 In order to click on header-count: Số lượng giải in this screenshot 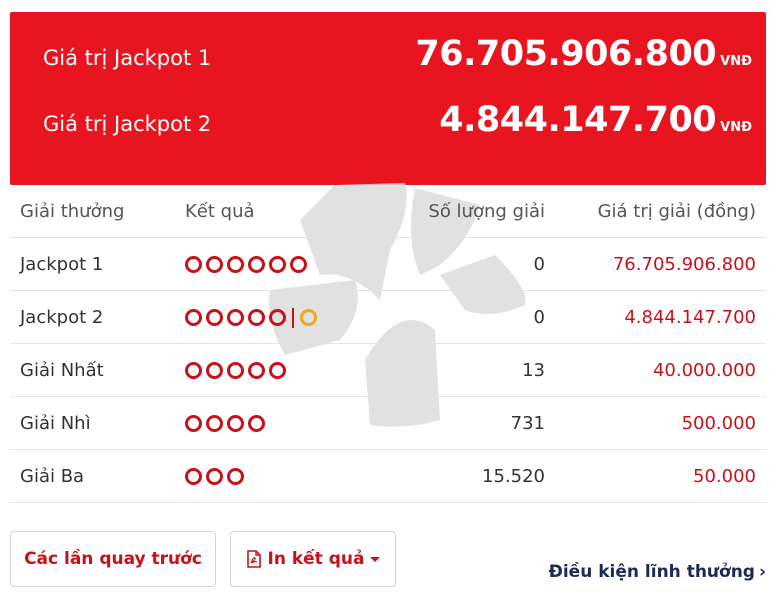, I will do `click(460, 211)`.